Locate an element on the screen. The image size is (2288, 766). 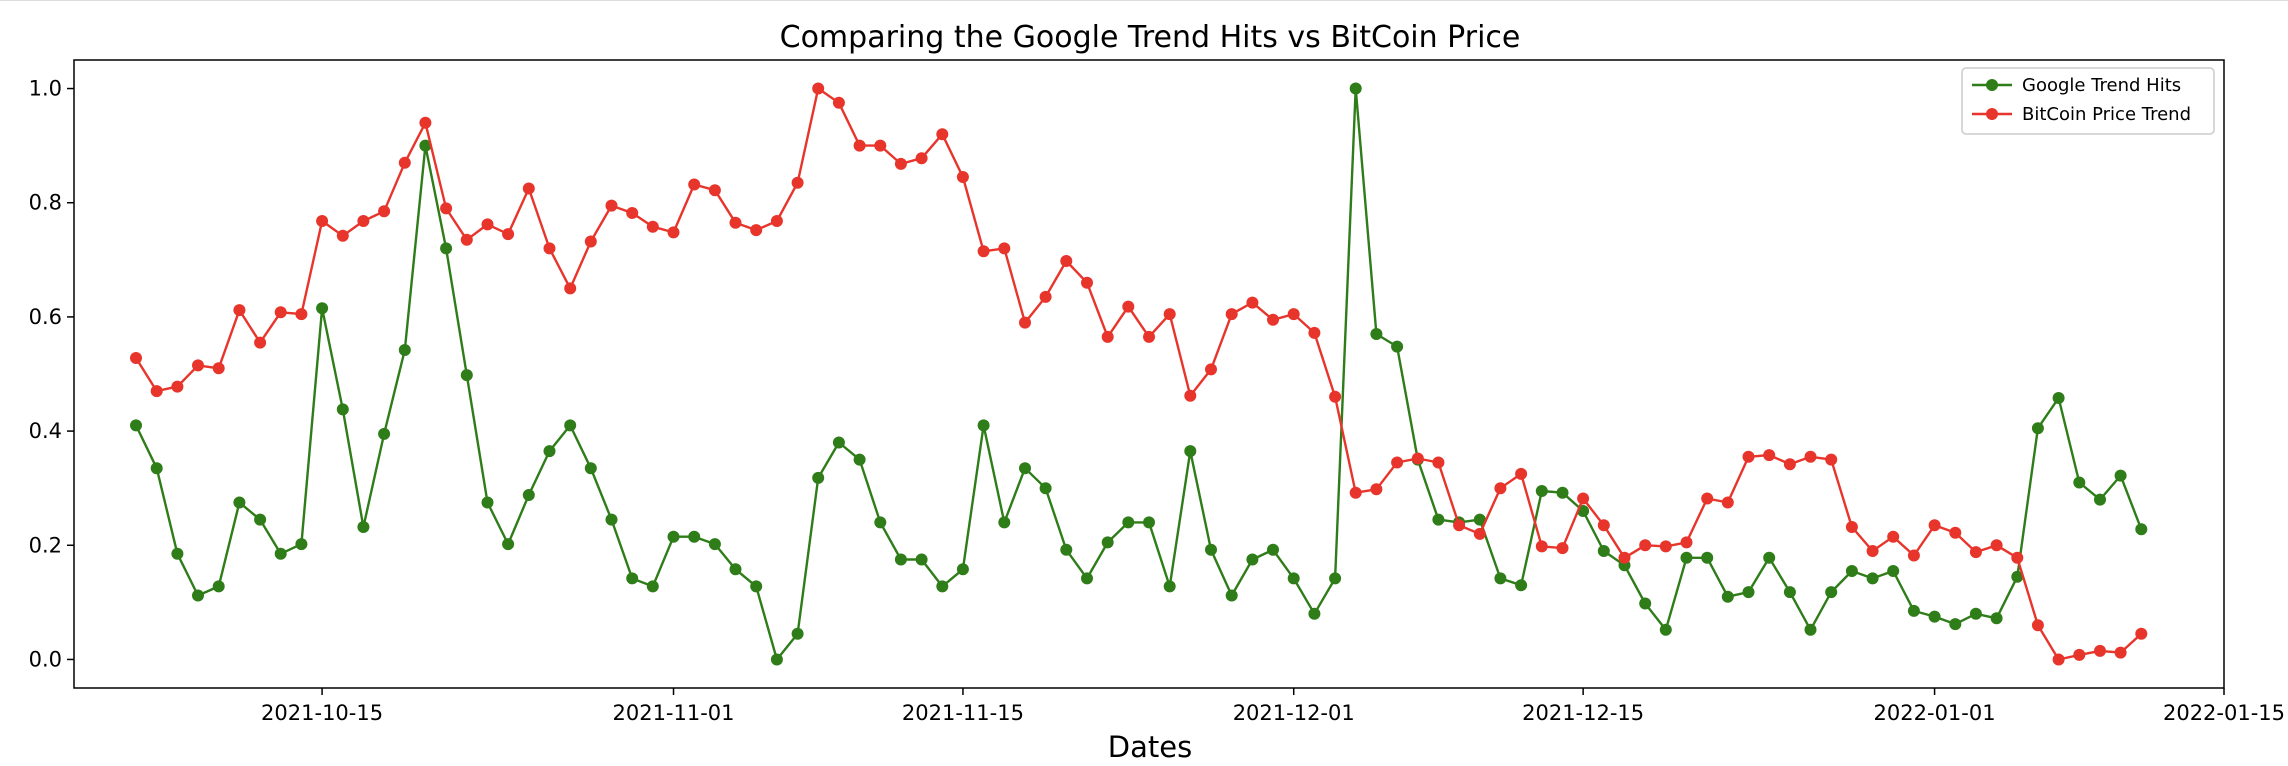
legend-marker is located at coordinates (1992, 85).